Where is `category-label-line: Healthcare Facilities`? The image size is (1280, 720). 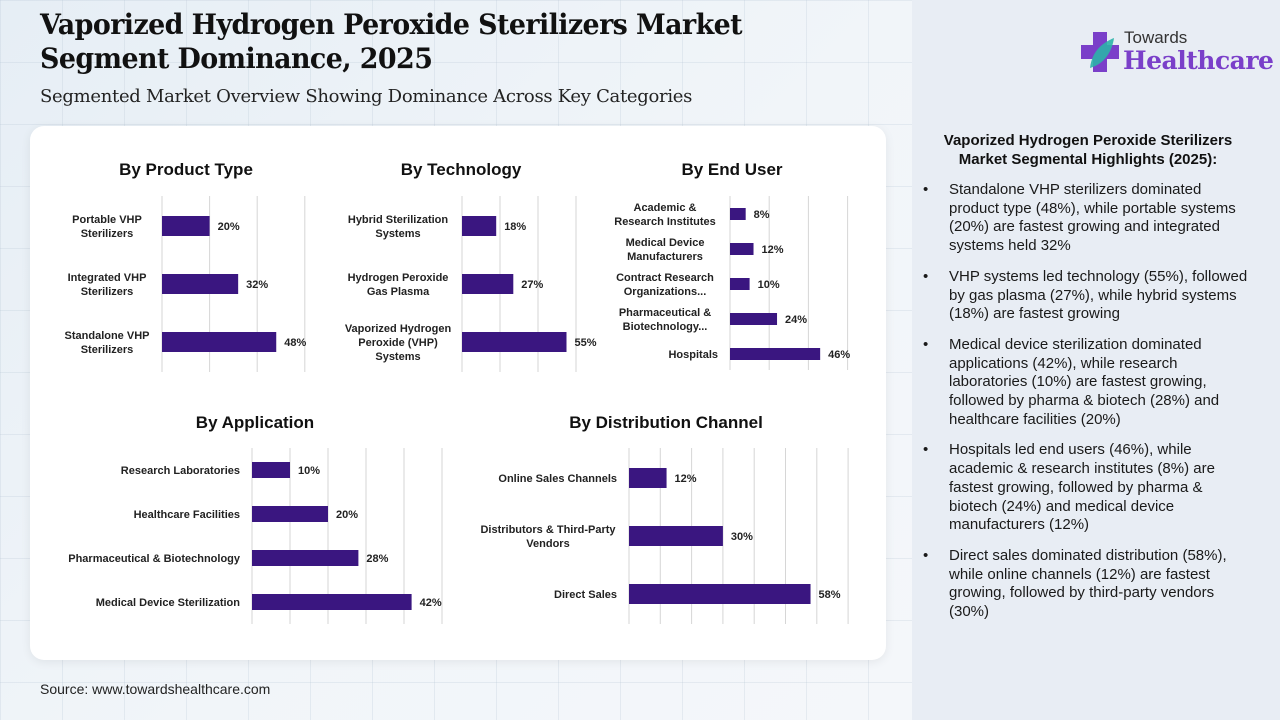
category-label-line: Healthcare Facilities is located at coordinates (187, 515).